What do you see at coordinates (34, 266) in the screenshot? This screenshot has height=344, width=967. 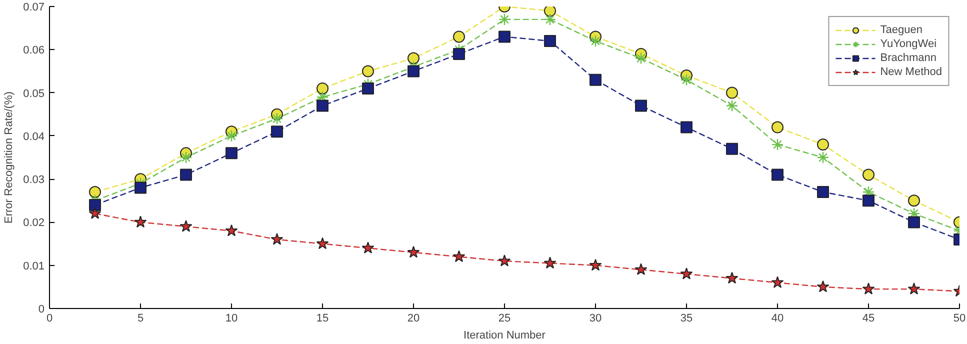 I see `y-tick-label: 0.01` at bounding box center [34, 266].